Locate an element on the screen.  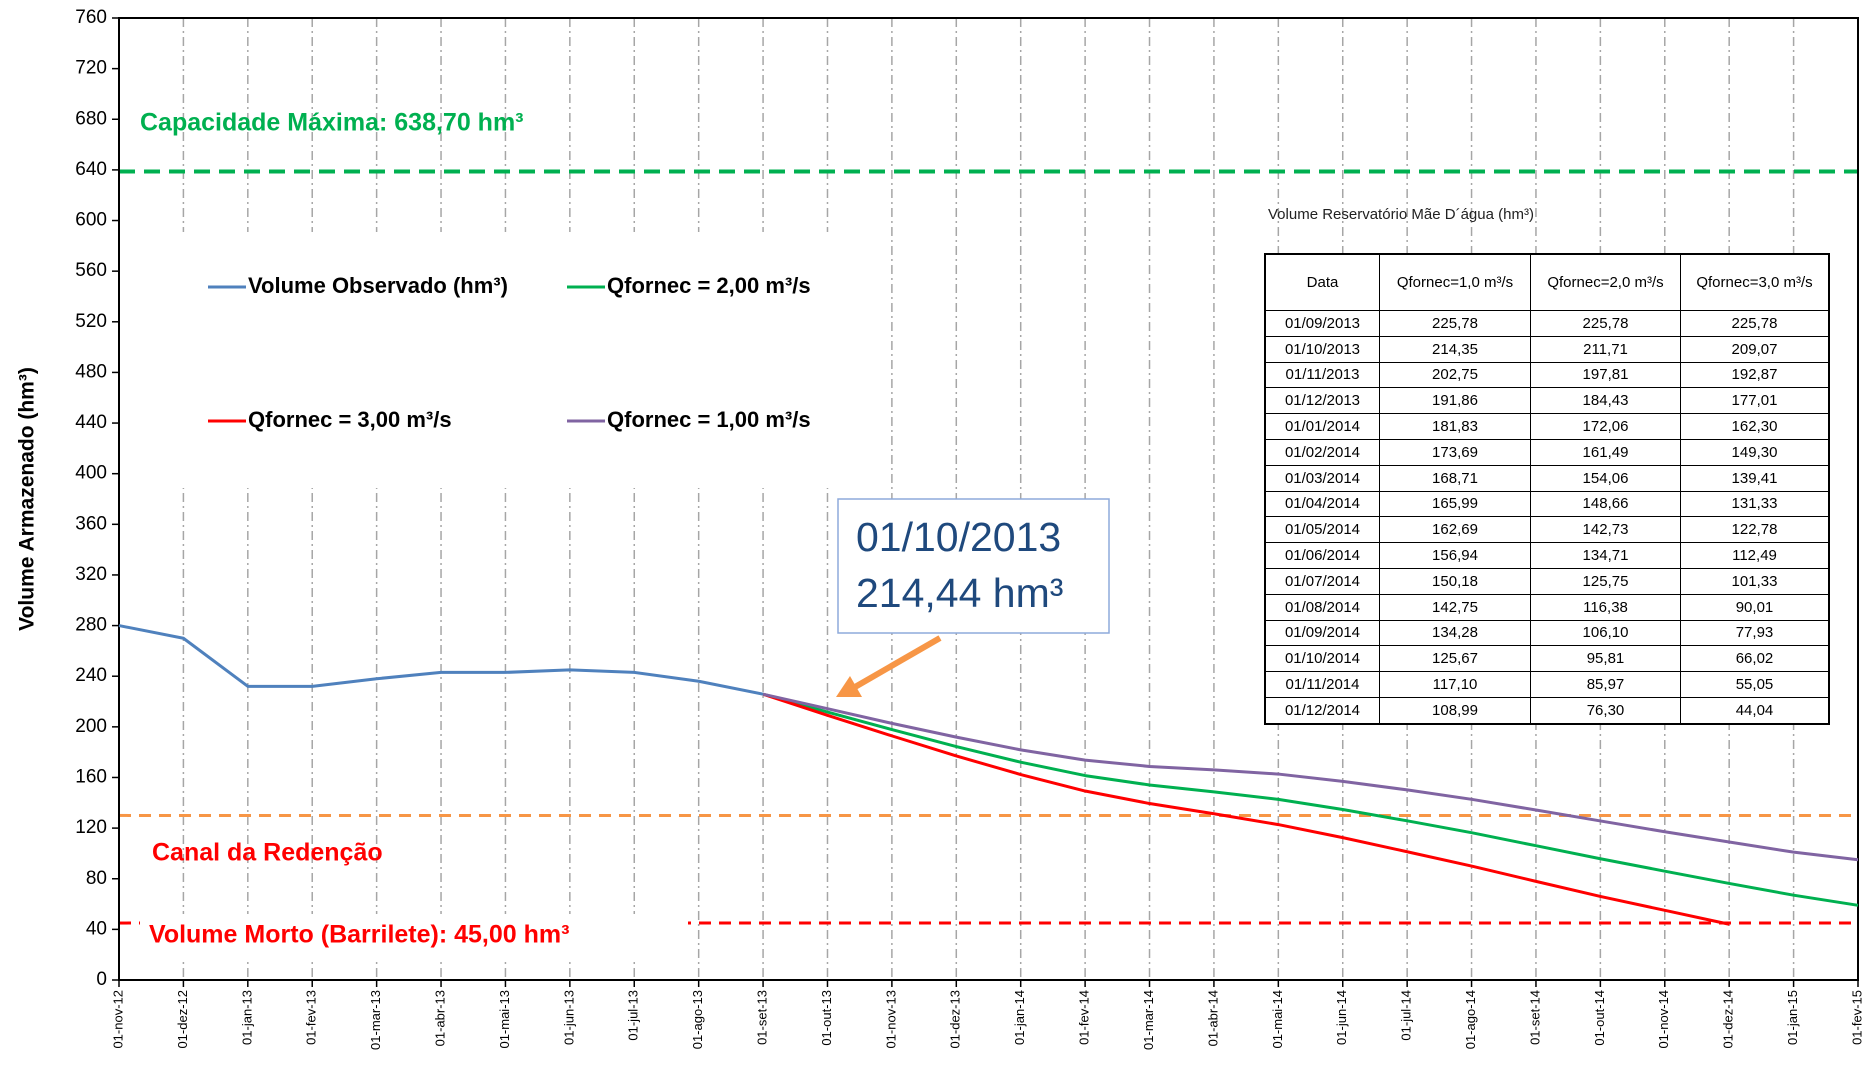
y-axis-title: Volume Armazenado (hm³) is located at coordinates (27, 499).